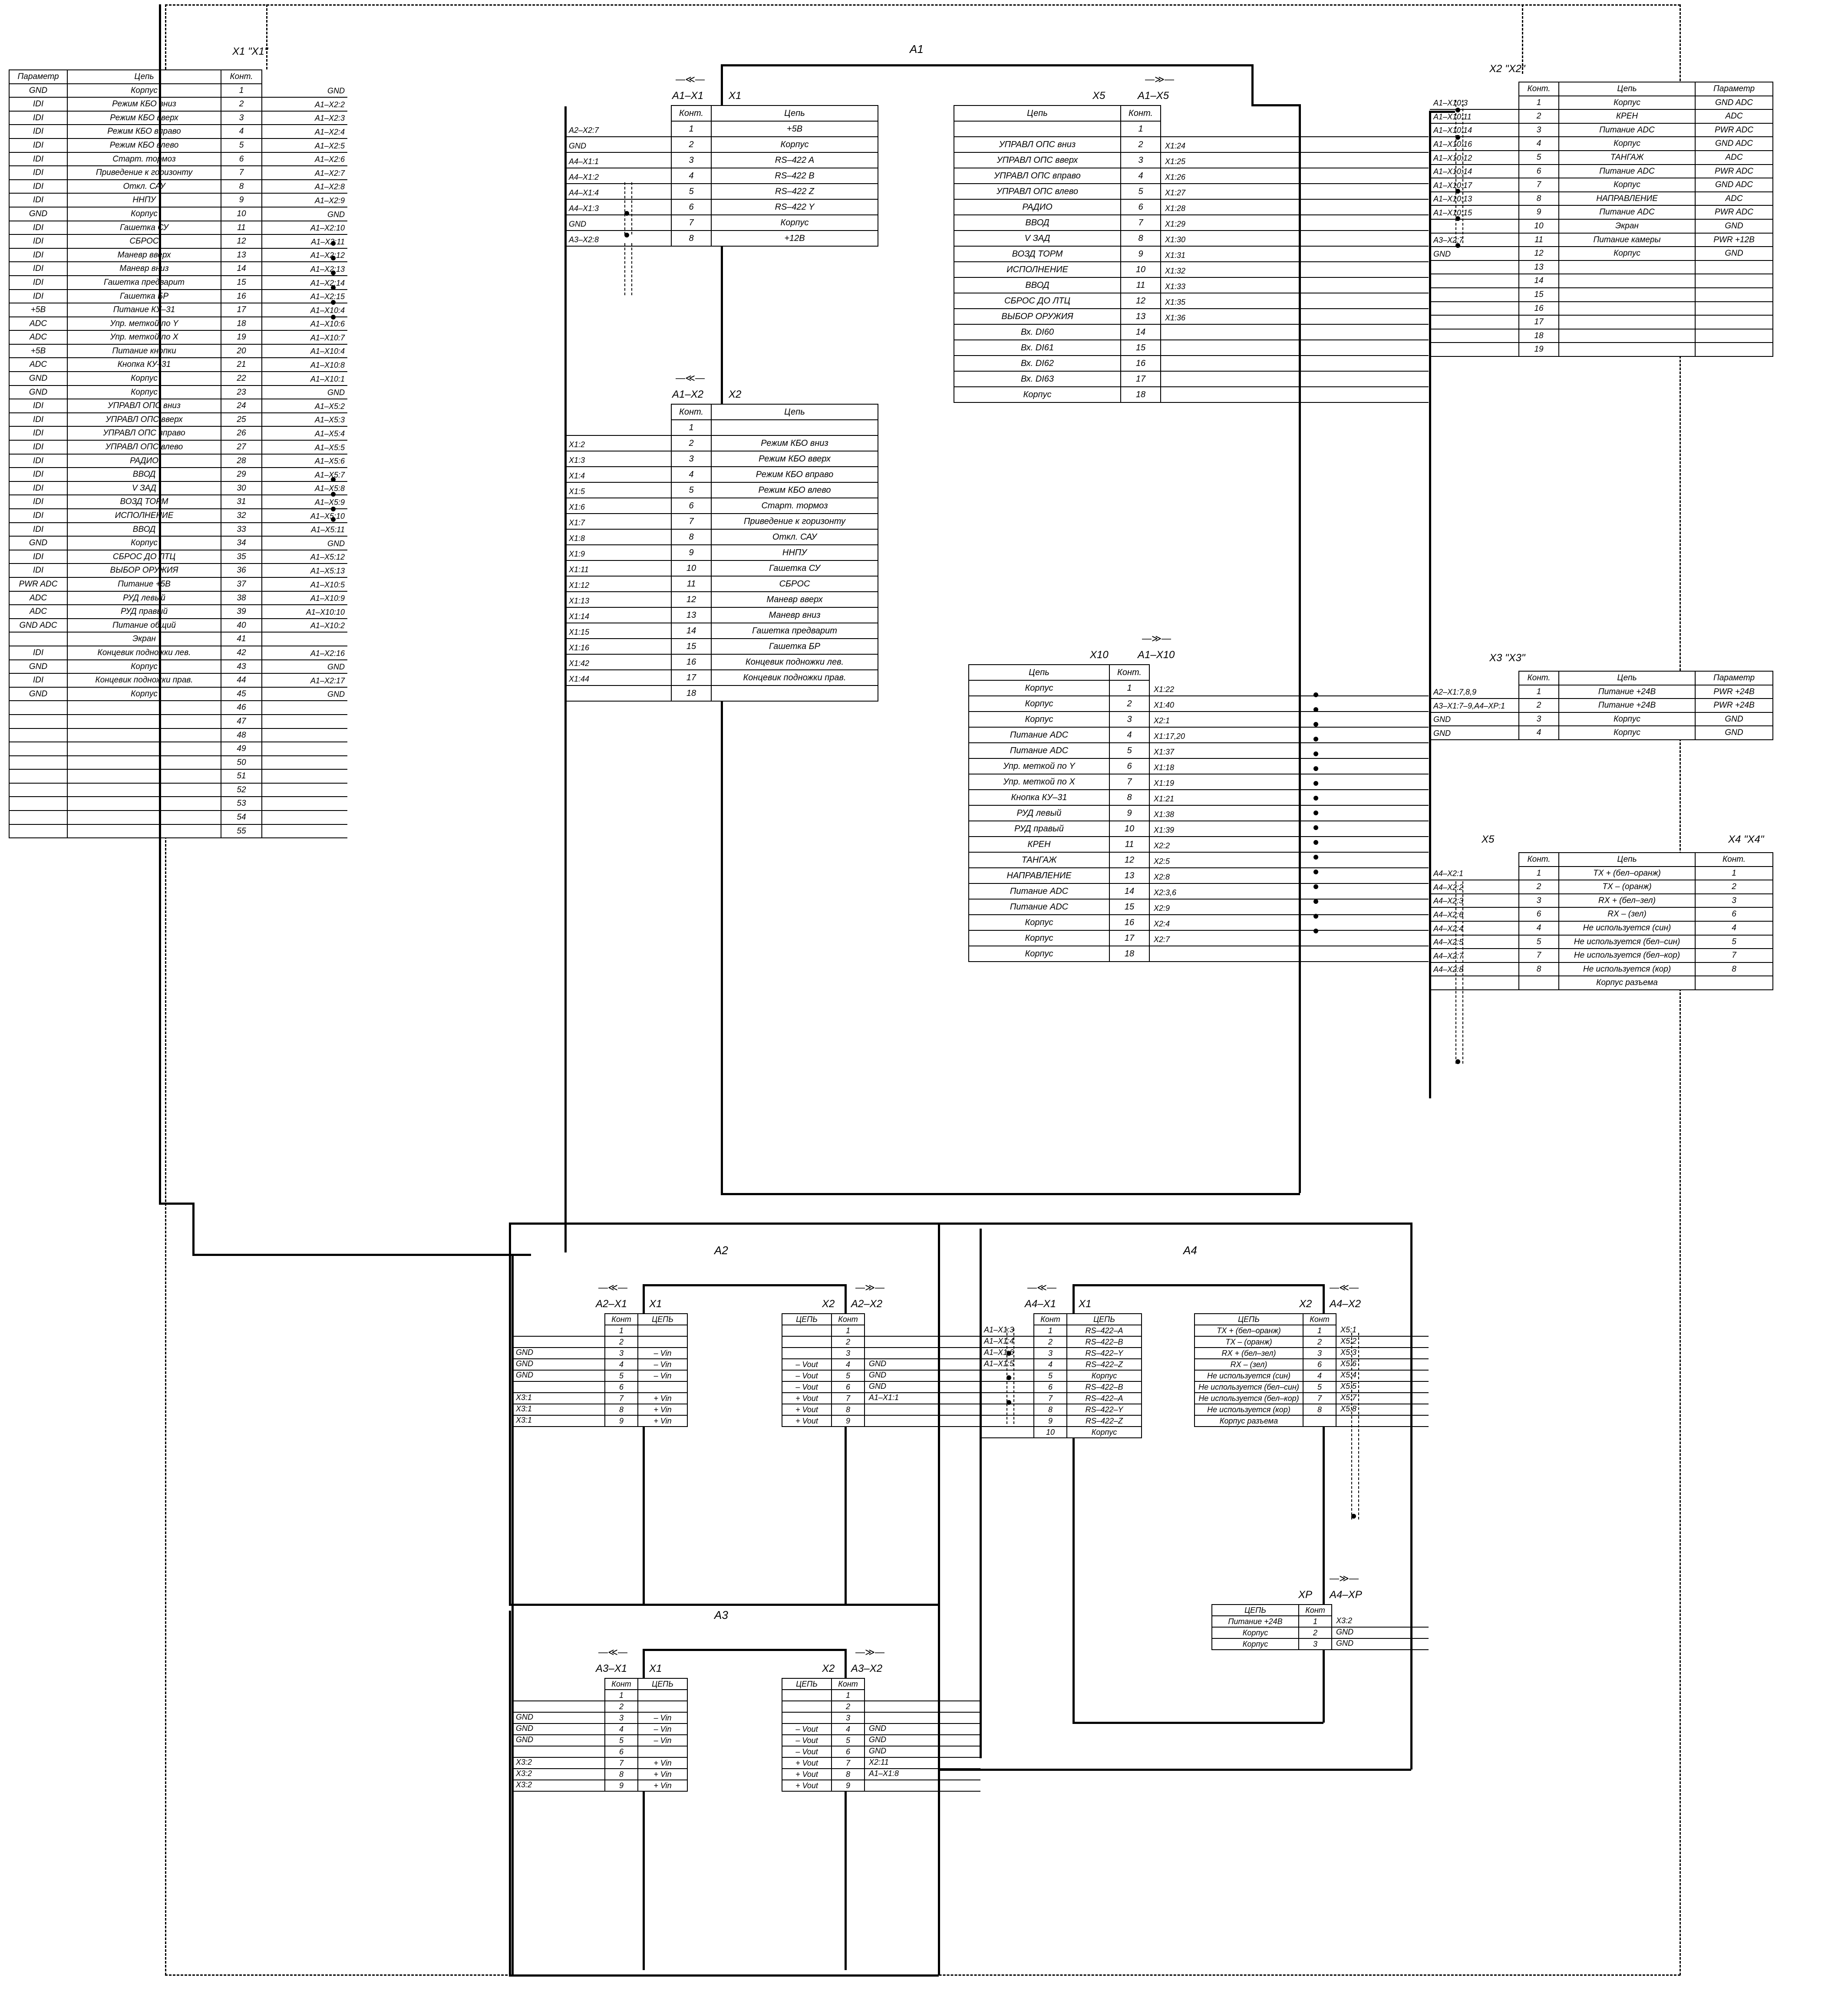  I want to click on a3-outline-left, so click(510, 1793).